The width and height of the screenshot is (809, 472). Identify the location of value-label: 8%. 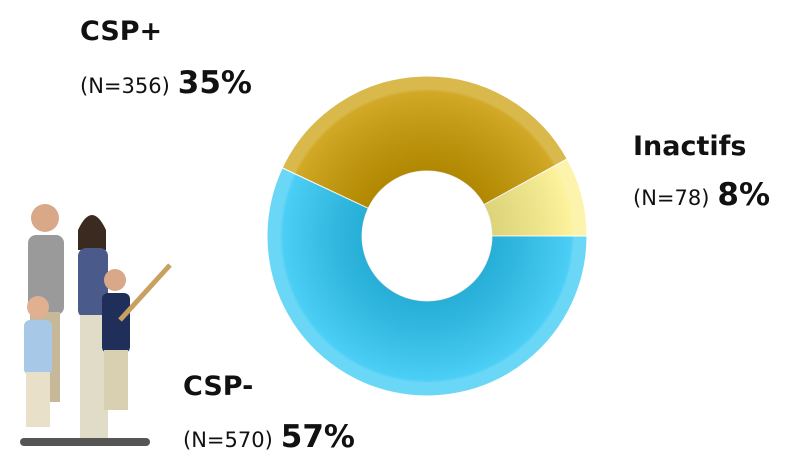
(743, 195).